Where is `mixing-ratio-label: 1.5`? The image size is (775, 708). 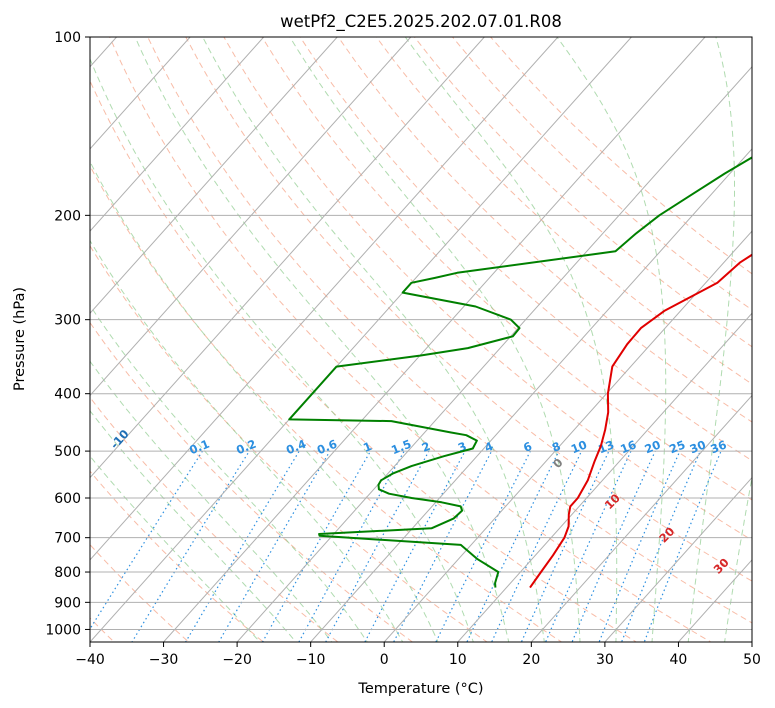
mixing-ratio-label: 1.5 is located at coordinates (401, 447).